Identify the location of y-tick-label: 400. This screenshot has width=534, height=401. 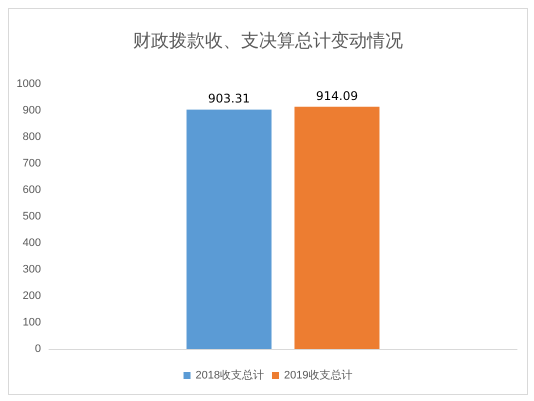
(31, 243).